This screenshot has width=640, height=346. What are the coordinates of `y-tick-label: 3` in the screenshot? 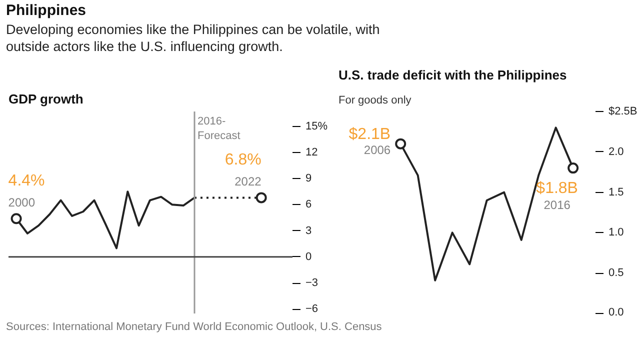 It's located at (309, 230).